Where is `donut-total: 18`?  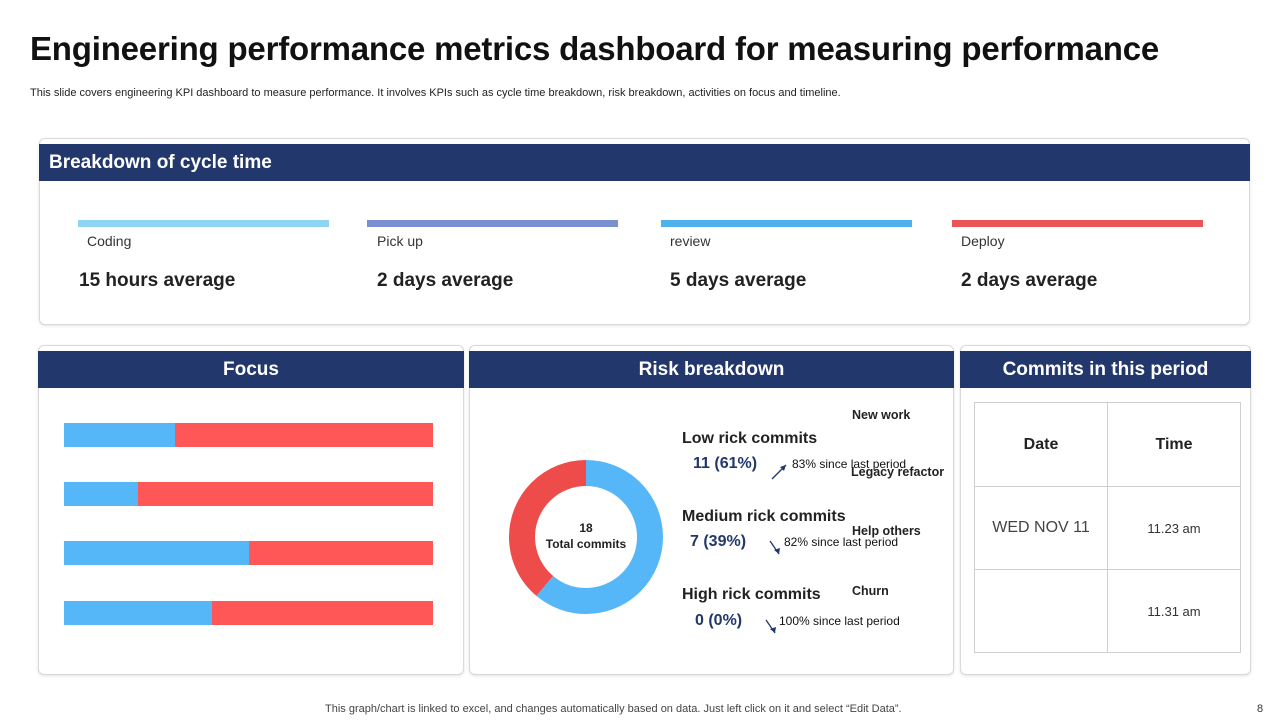
donut-total: 18 is located at coordinates (586, 528).